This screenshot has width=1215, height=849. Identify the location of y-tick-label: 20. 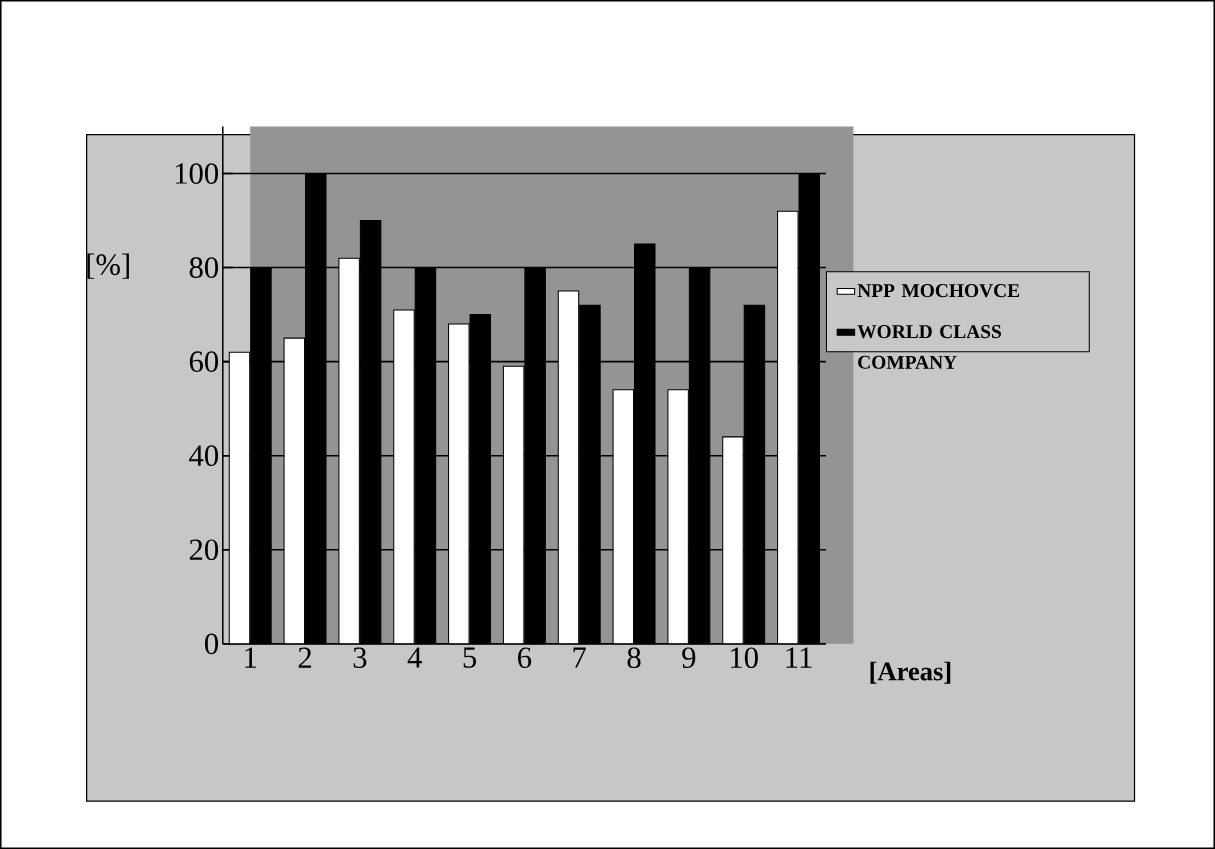
(204, 550).